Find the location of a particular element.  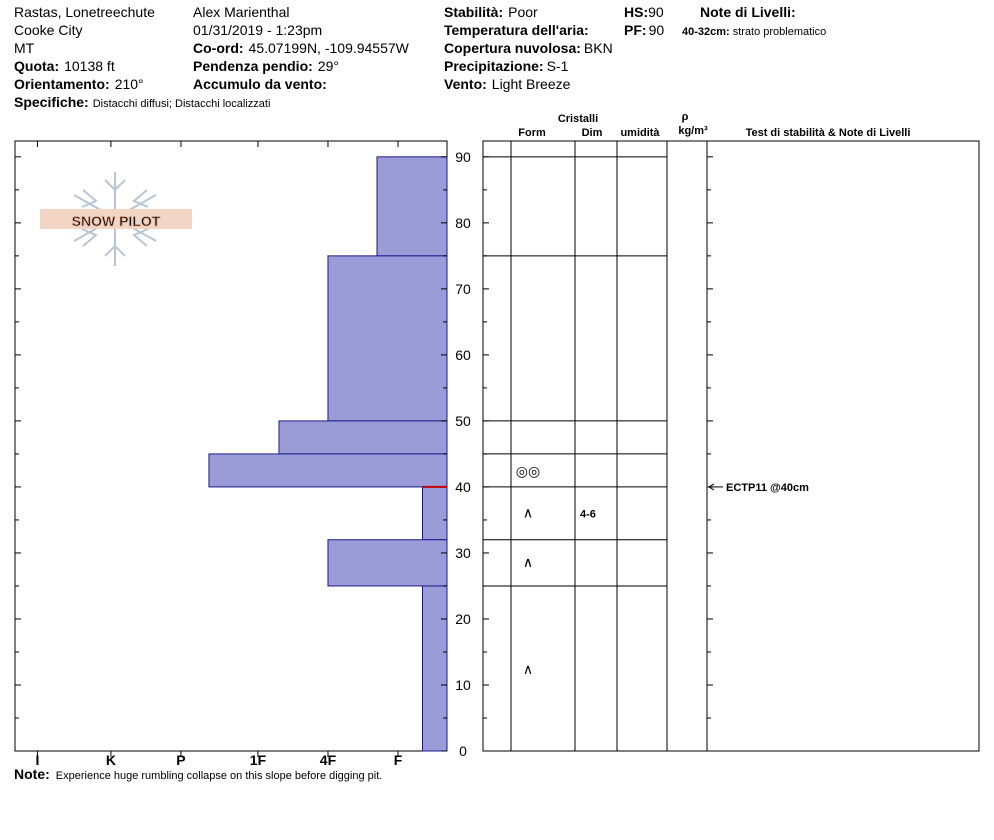

grain-form: ◎◎ is located at coordinates (528, 471).